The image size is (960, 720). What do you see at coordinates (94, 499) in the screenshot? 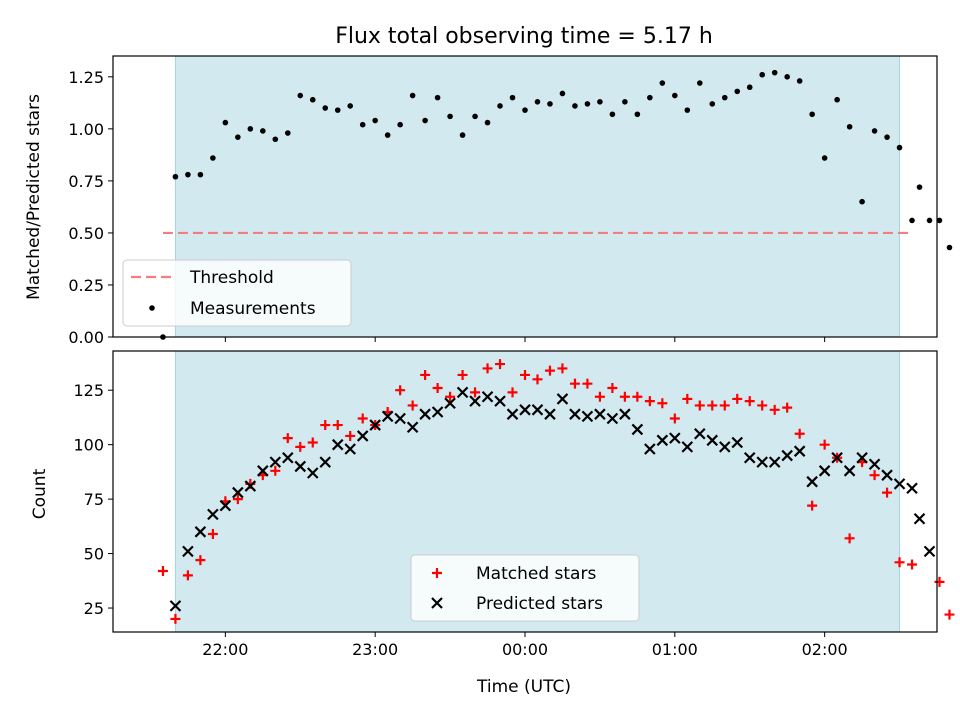
I see `y-tick-label: 75` at bounding box center [94, 499].